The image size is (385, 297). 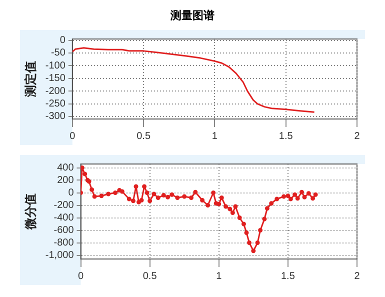 I want to click on chart-title: 测量图谱, so click(x=193, y=15).